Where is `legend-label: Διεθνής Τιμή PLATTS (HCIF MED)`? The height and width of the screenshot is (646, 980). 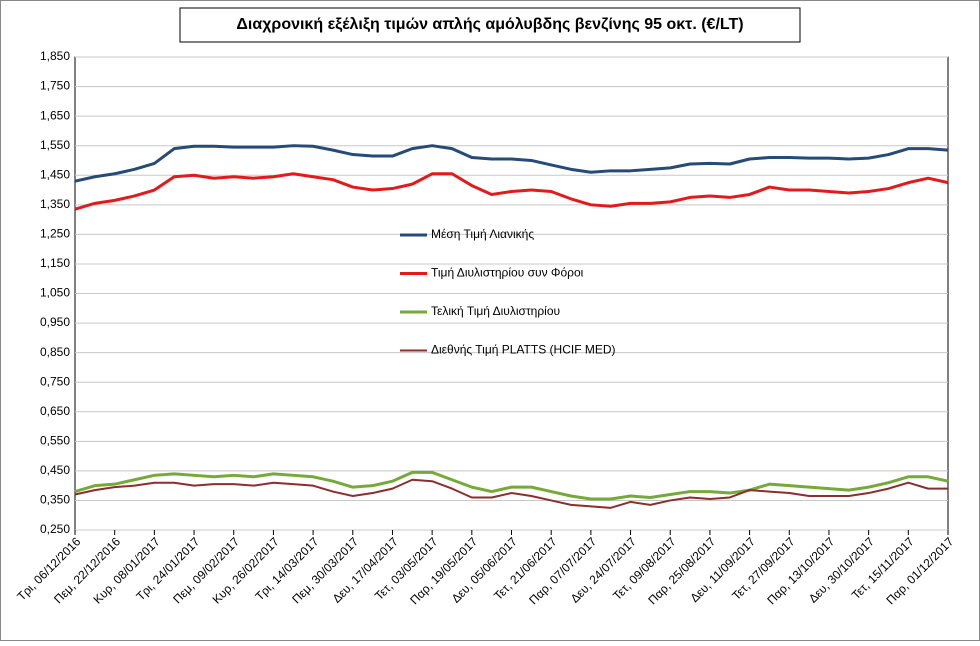
legend-label: Διεθνής Τιμή PLATTS (HCIF MED) is located at coordinates (523, 350).